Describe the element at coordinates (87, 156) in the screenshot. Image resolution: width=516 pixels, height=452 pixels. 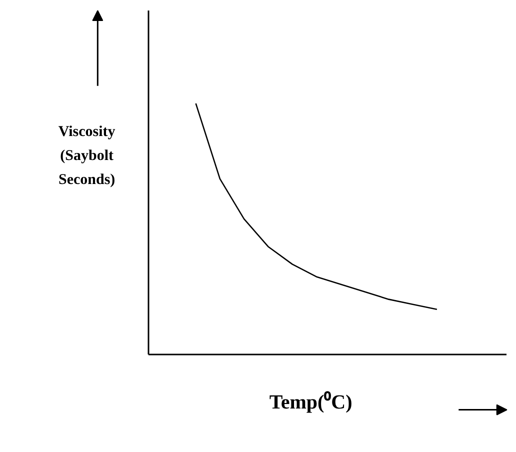
I see `y-axis-title: Viscosity (Saybolt Seconds)` at that location.